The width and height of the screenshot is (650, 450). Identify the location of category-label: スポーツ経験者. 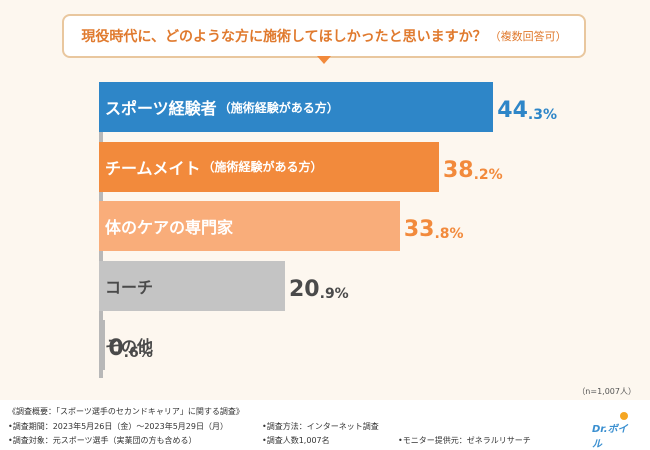
(161, 108).